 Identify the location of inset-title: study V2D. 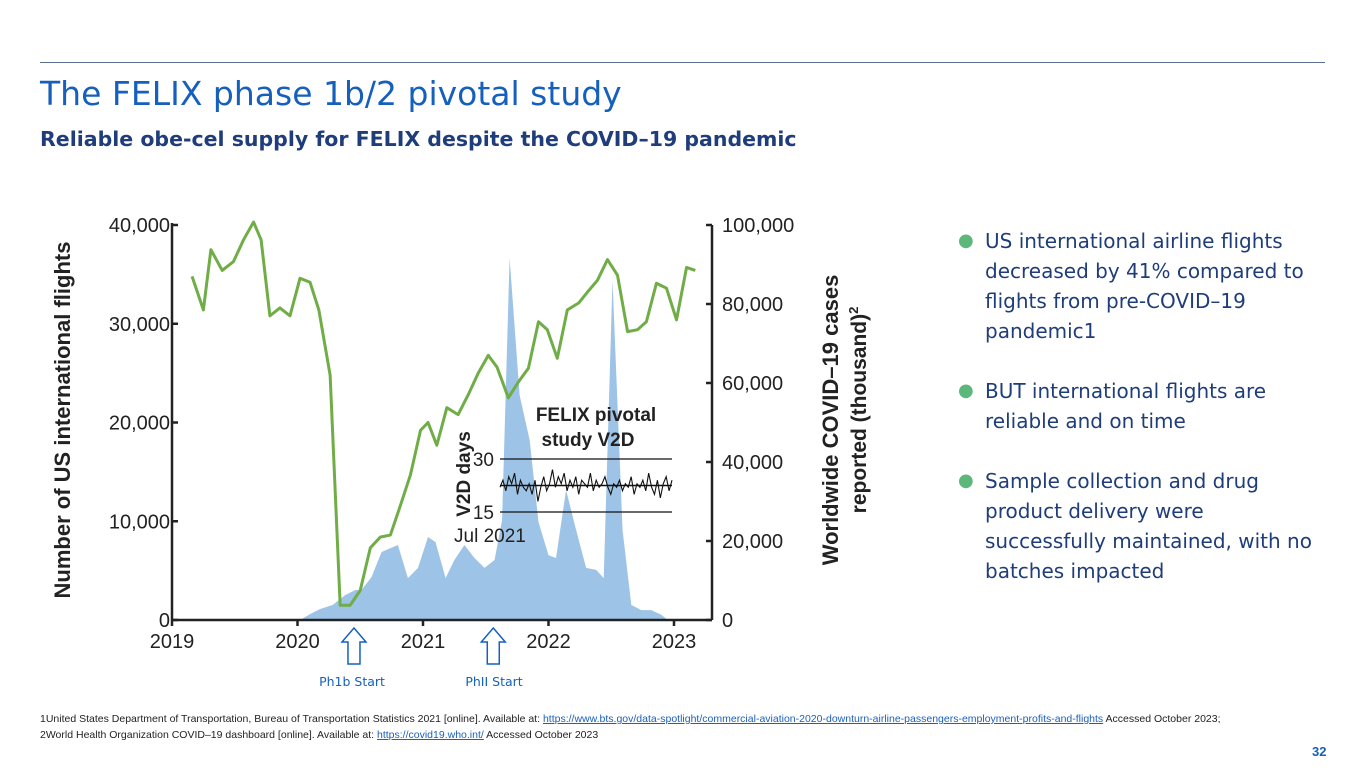
(588, 440).